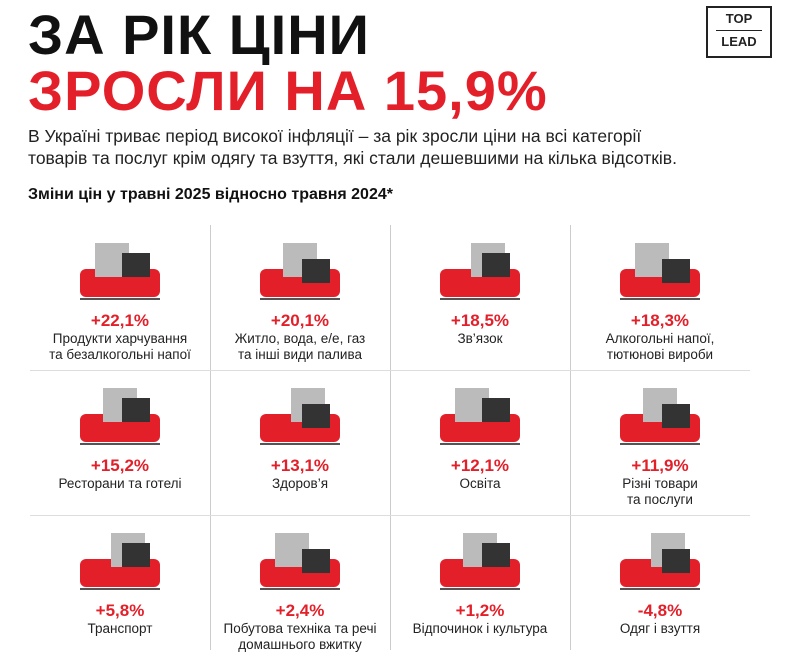 The height and width of the screenshot is (660, 800). Describe the element at coordinates (120, 320) in the screenshot. I see `change-value: +22,1%` at that location.